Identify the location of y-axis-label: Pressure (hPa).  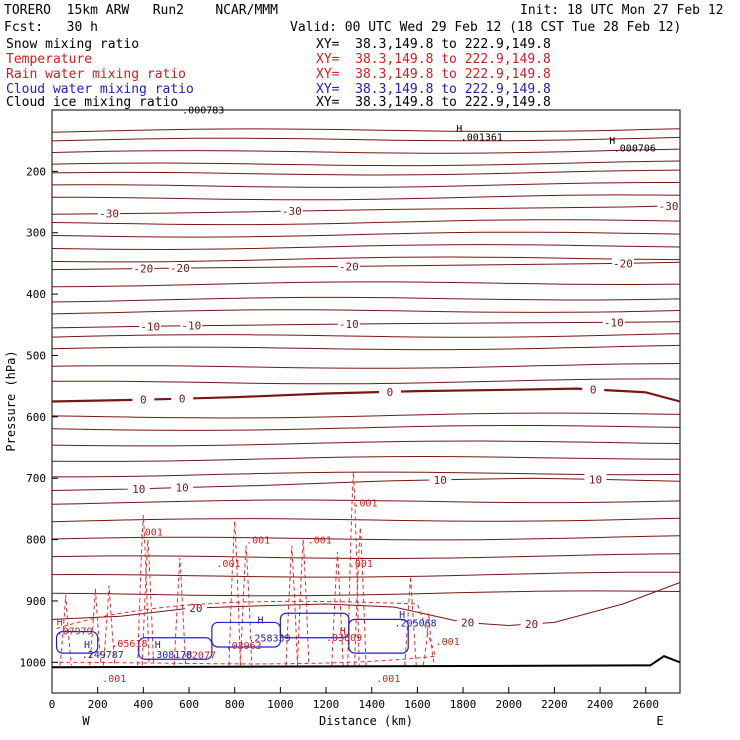
(11, 400).